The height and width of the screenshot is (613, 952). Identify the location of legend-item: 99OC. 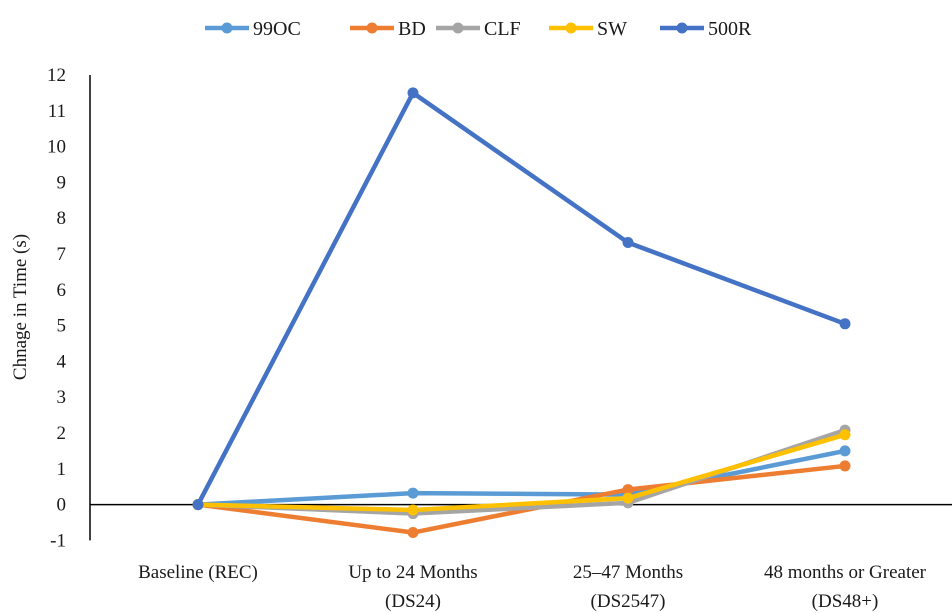
(253, 29).